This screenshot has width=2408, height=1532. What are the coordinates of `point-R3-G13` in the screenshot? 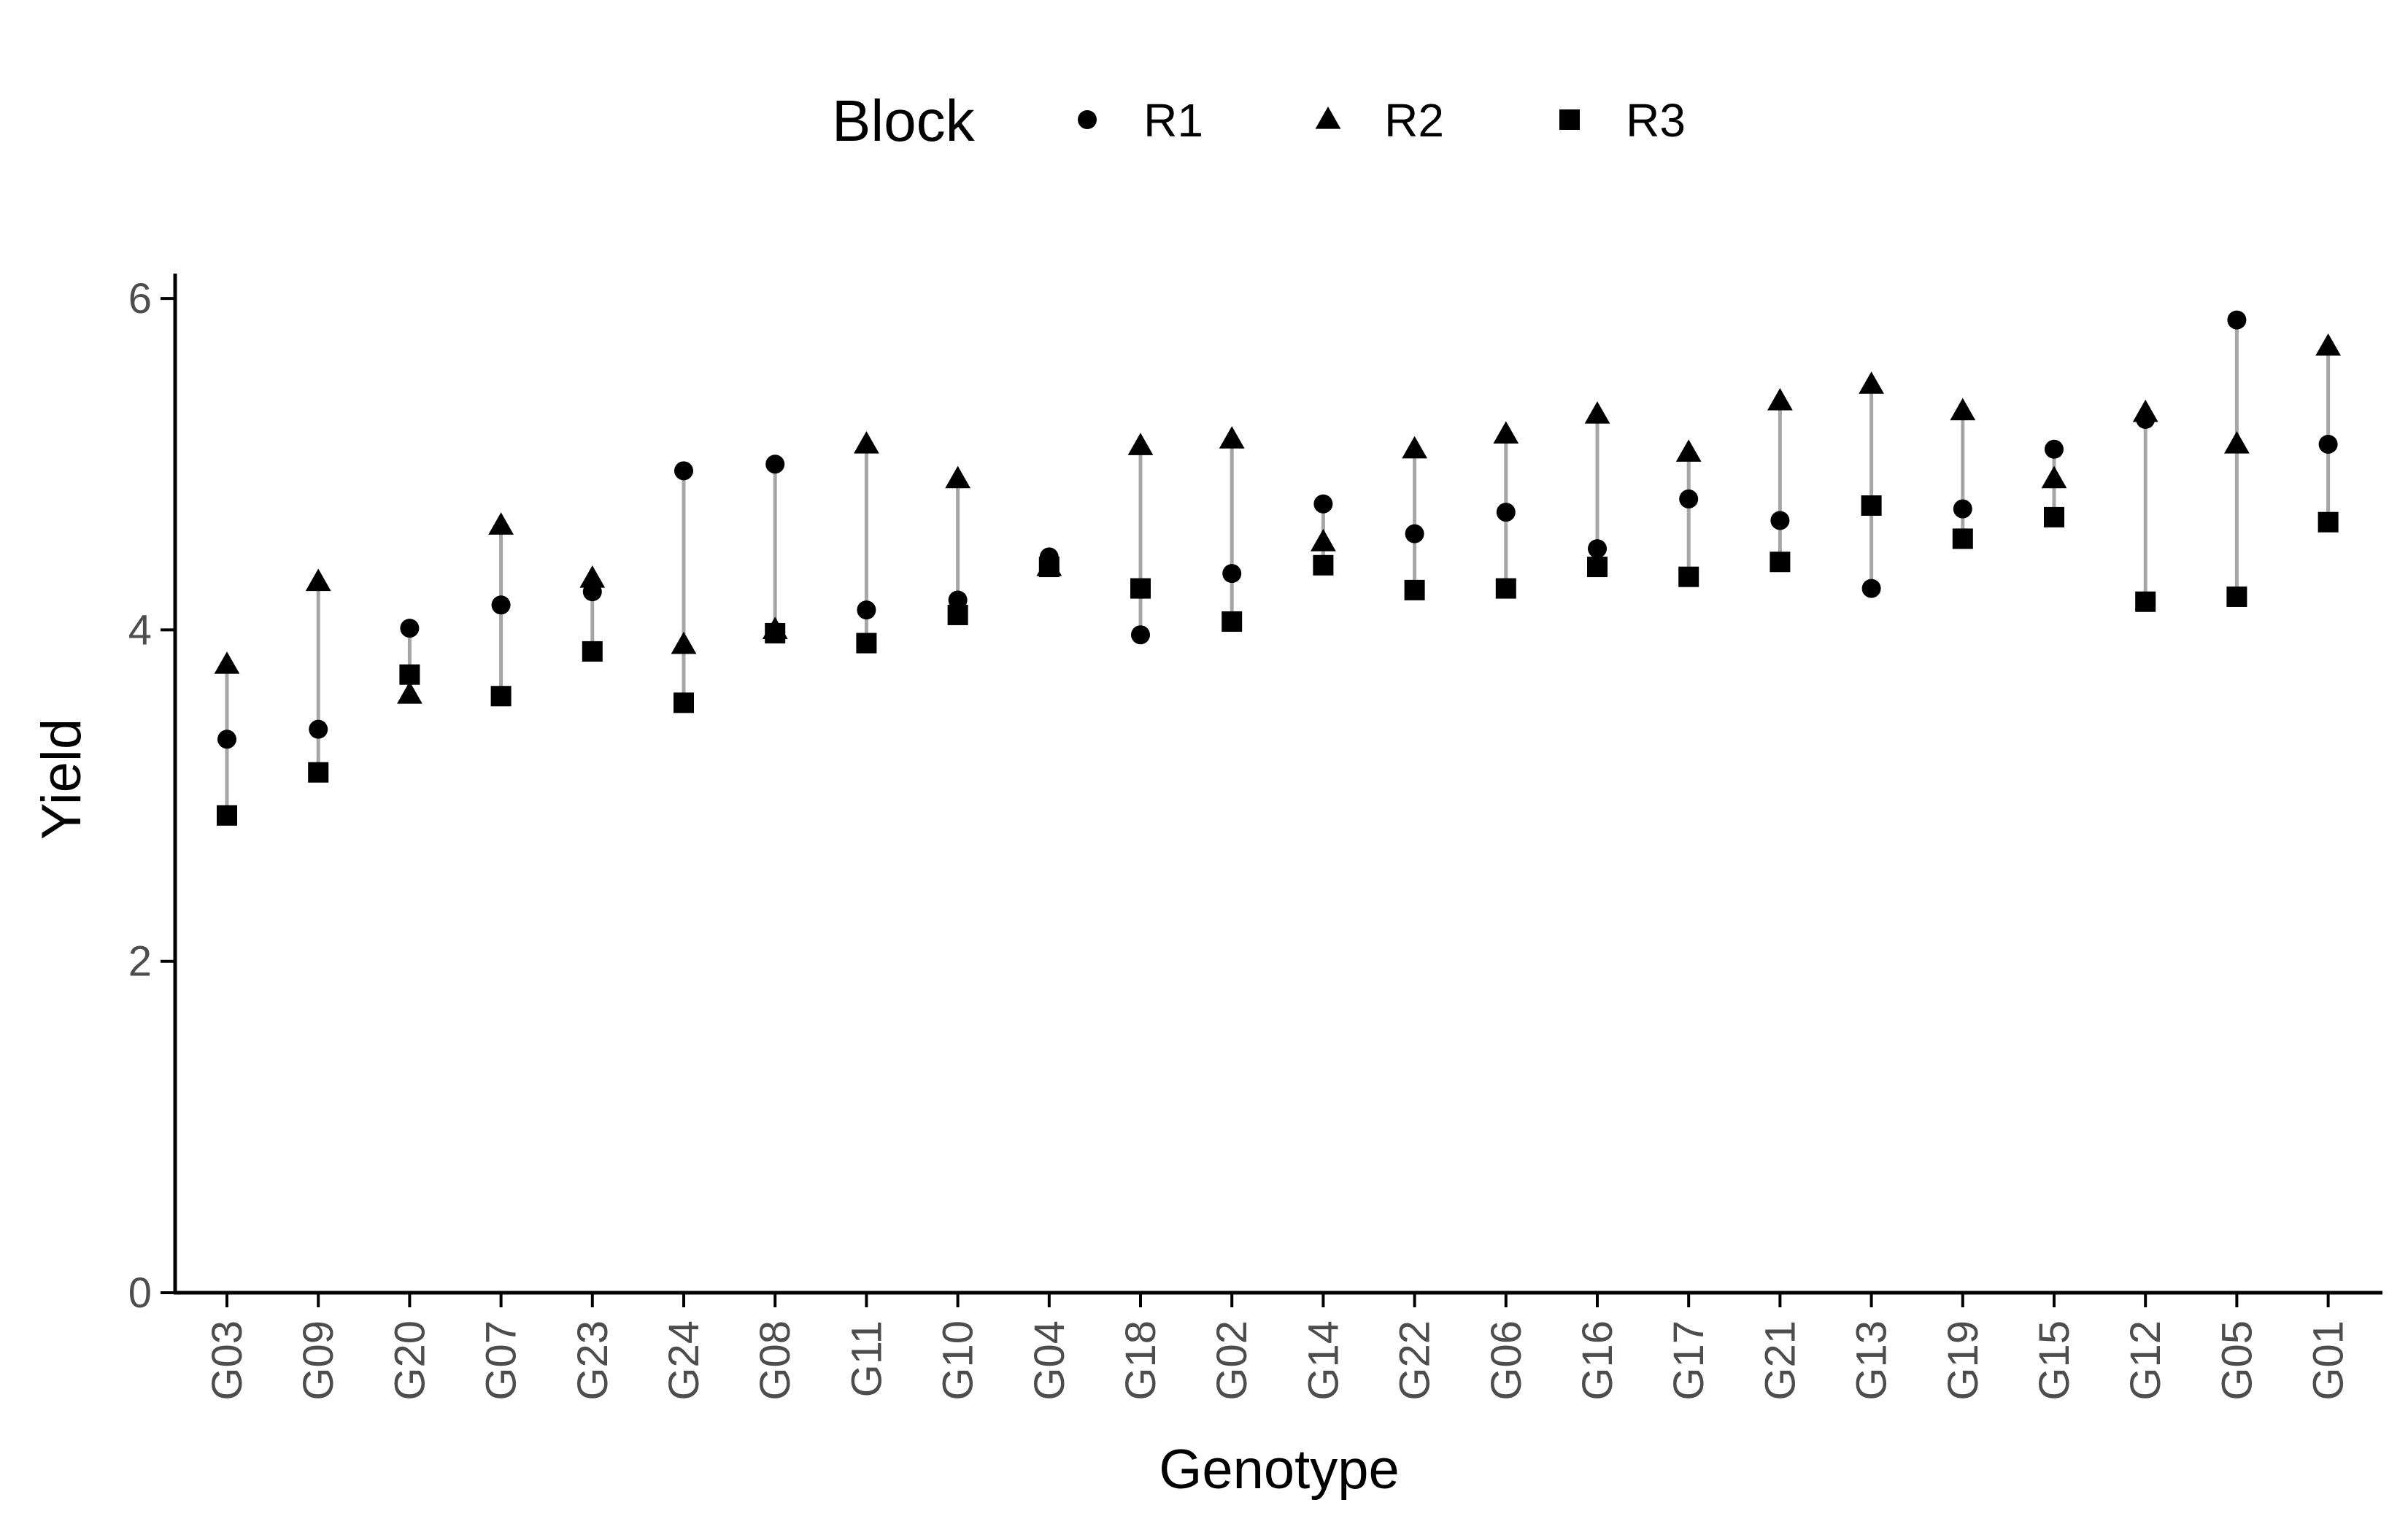 It's located at (1871, 506).